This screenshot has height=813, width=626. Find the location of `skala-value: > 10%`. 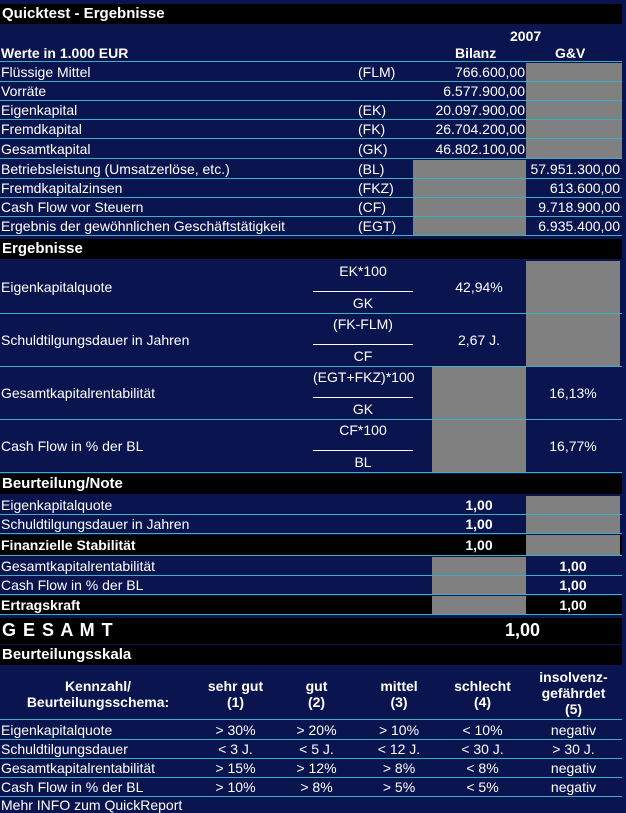

skala-value: > 10% is located at coordinates (235, 787).